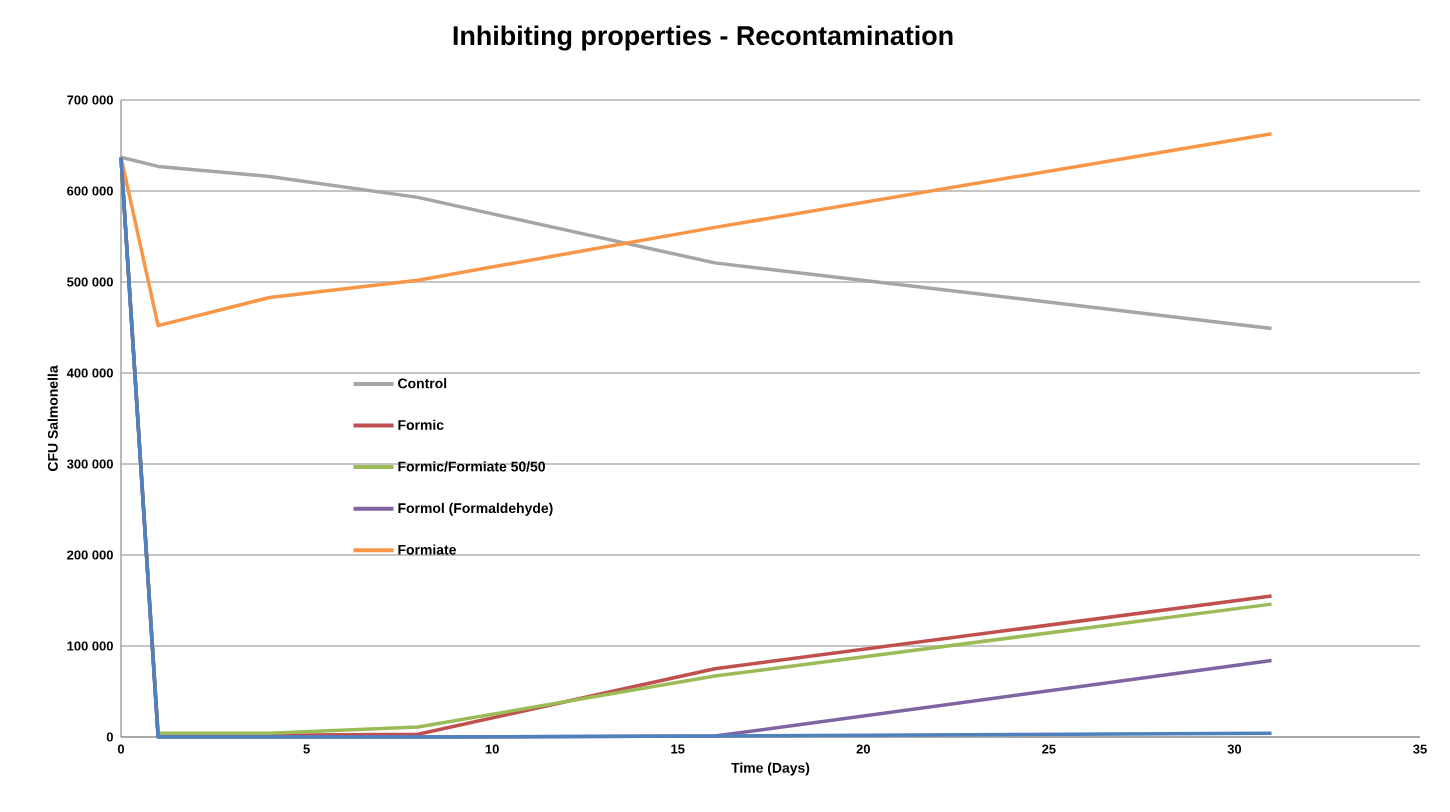 This screenshot has height=812, width=1450. Describe the element at coordinates (1234, 749) in the screenshot. I see `x-tick-label: 30` at that location.